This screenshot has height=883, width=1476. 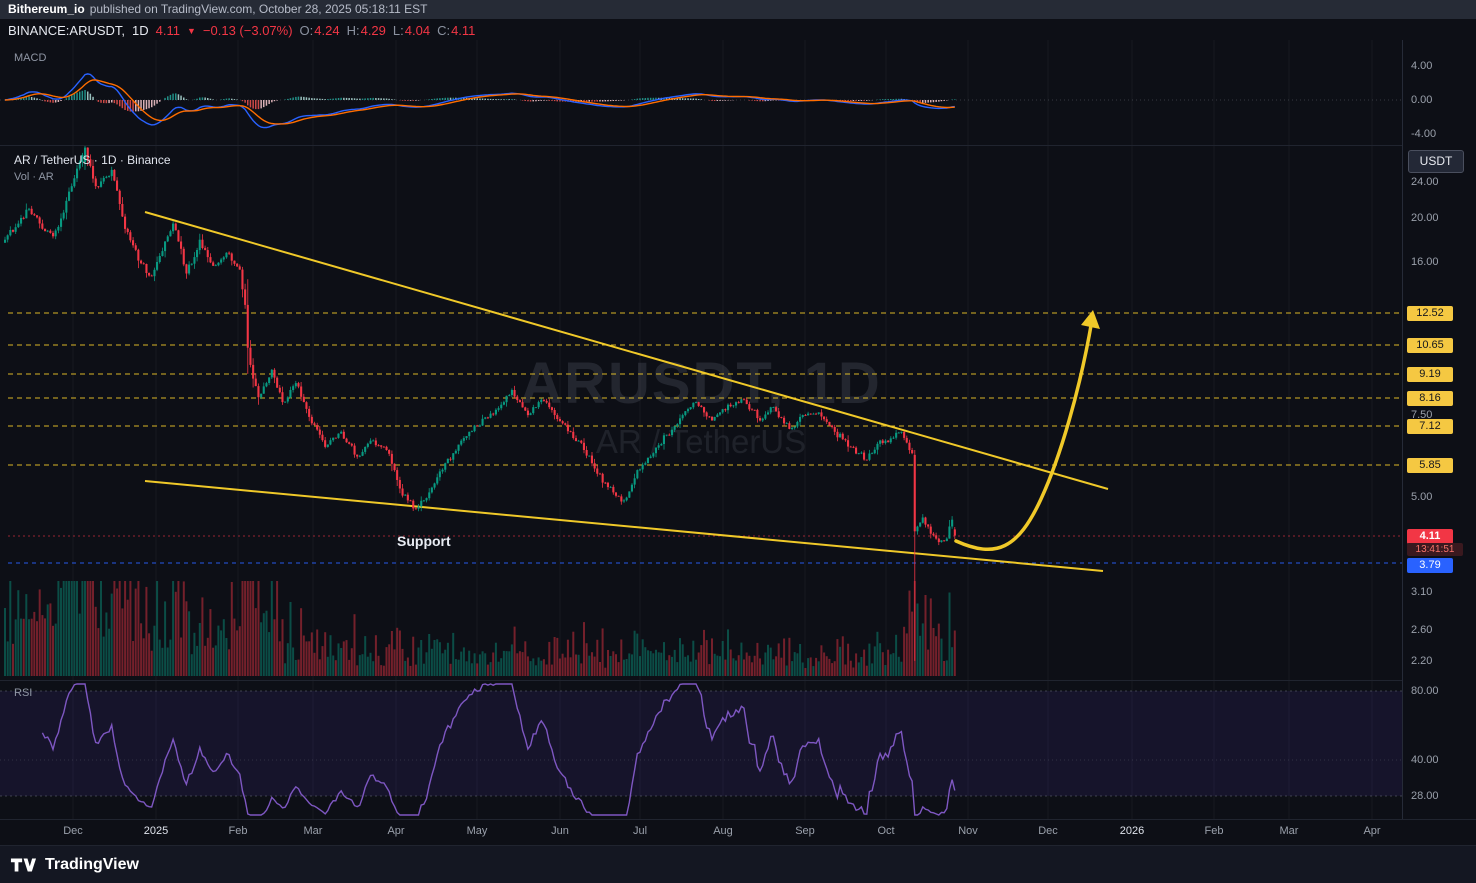 I want to click on support-price-badge: 3.79, so click(x=1430, y=565).